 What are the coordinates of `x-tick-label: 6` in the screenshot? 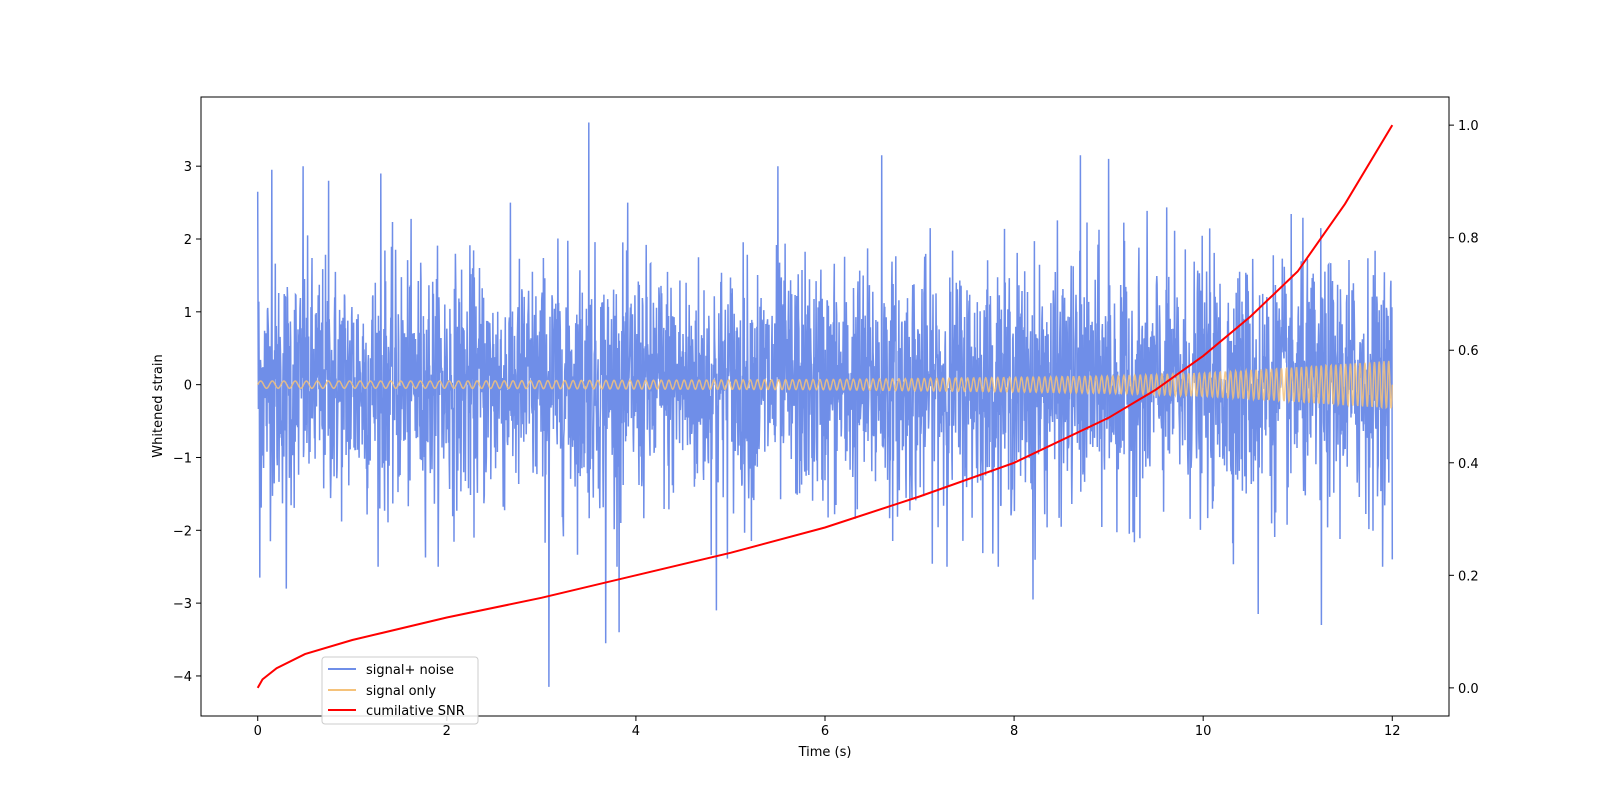 It's located at (825, 731).